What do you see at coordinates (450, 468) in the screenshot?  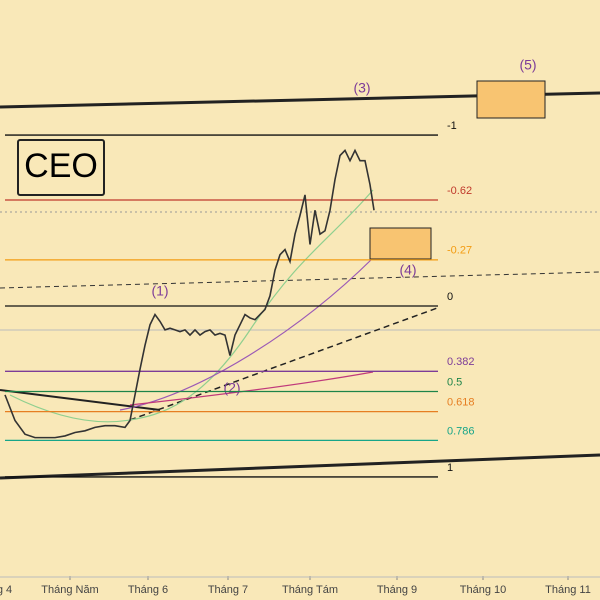 I see `fib-label: 1` at bounding box center [450, 468].